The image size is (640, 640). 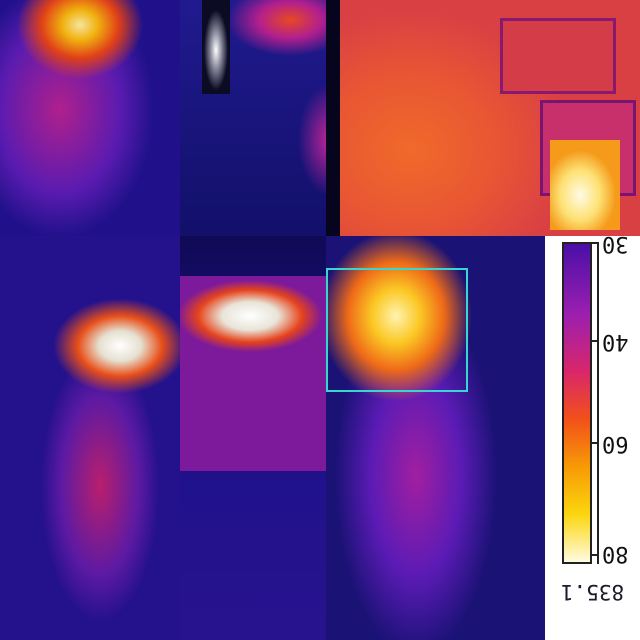 What do you see at coordinates (598, 403) in the screenshot?
I see `scale-axis` at bounding box center [598, 403].